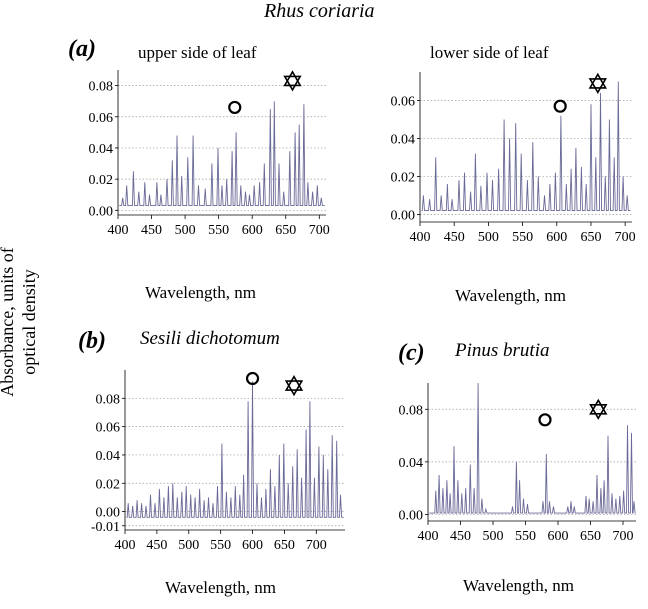 The image size is (648, 609). Describe the element at coordinates (518, 585) in the screenshot. I see `x-axis-label-pinus: Wavelength, nm` at that location.